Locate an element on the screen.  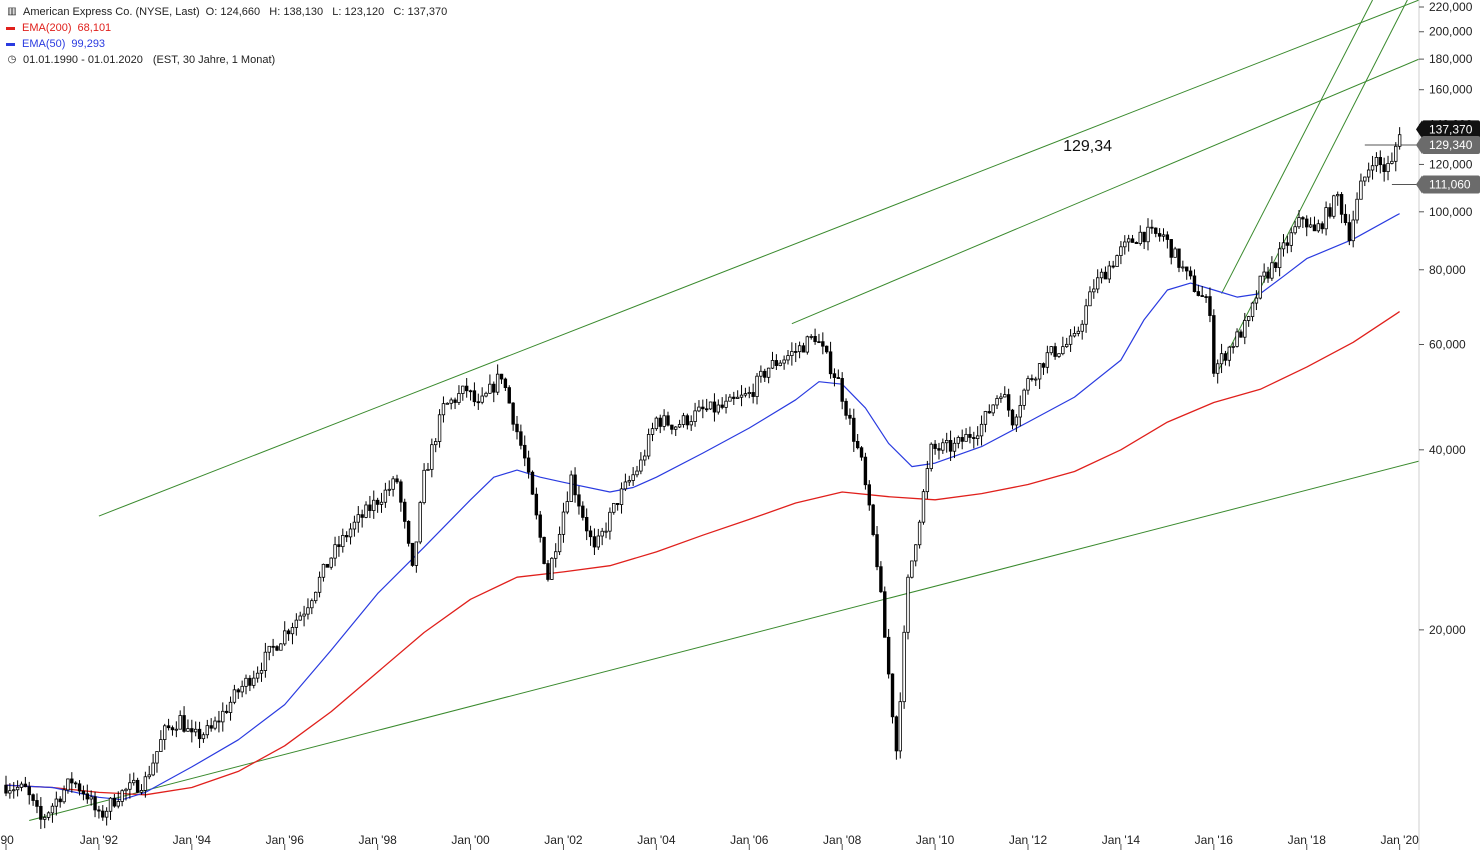
level-badge-label: 129,340 is located at coordinates (1451, 145).